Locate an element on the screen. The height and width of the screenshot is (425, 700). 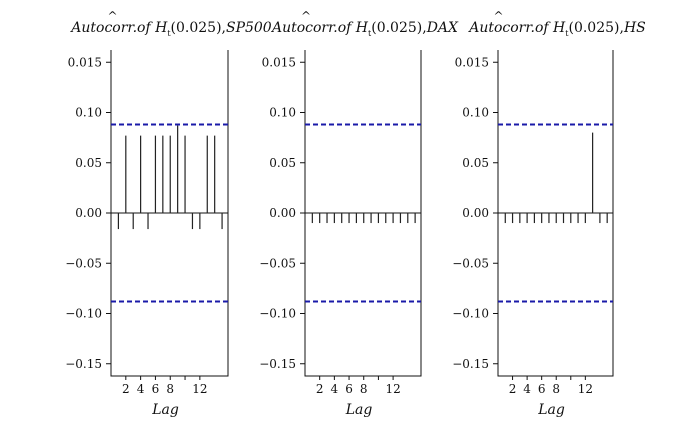
title-series: SP500 is located at coordinates (249, 28).